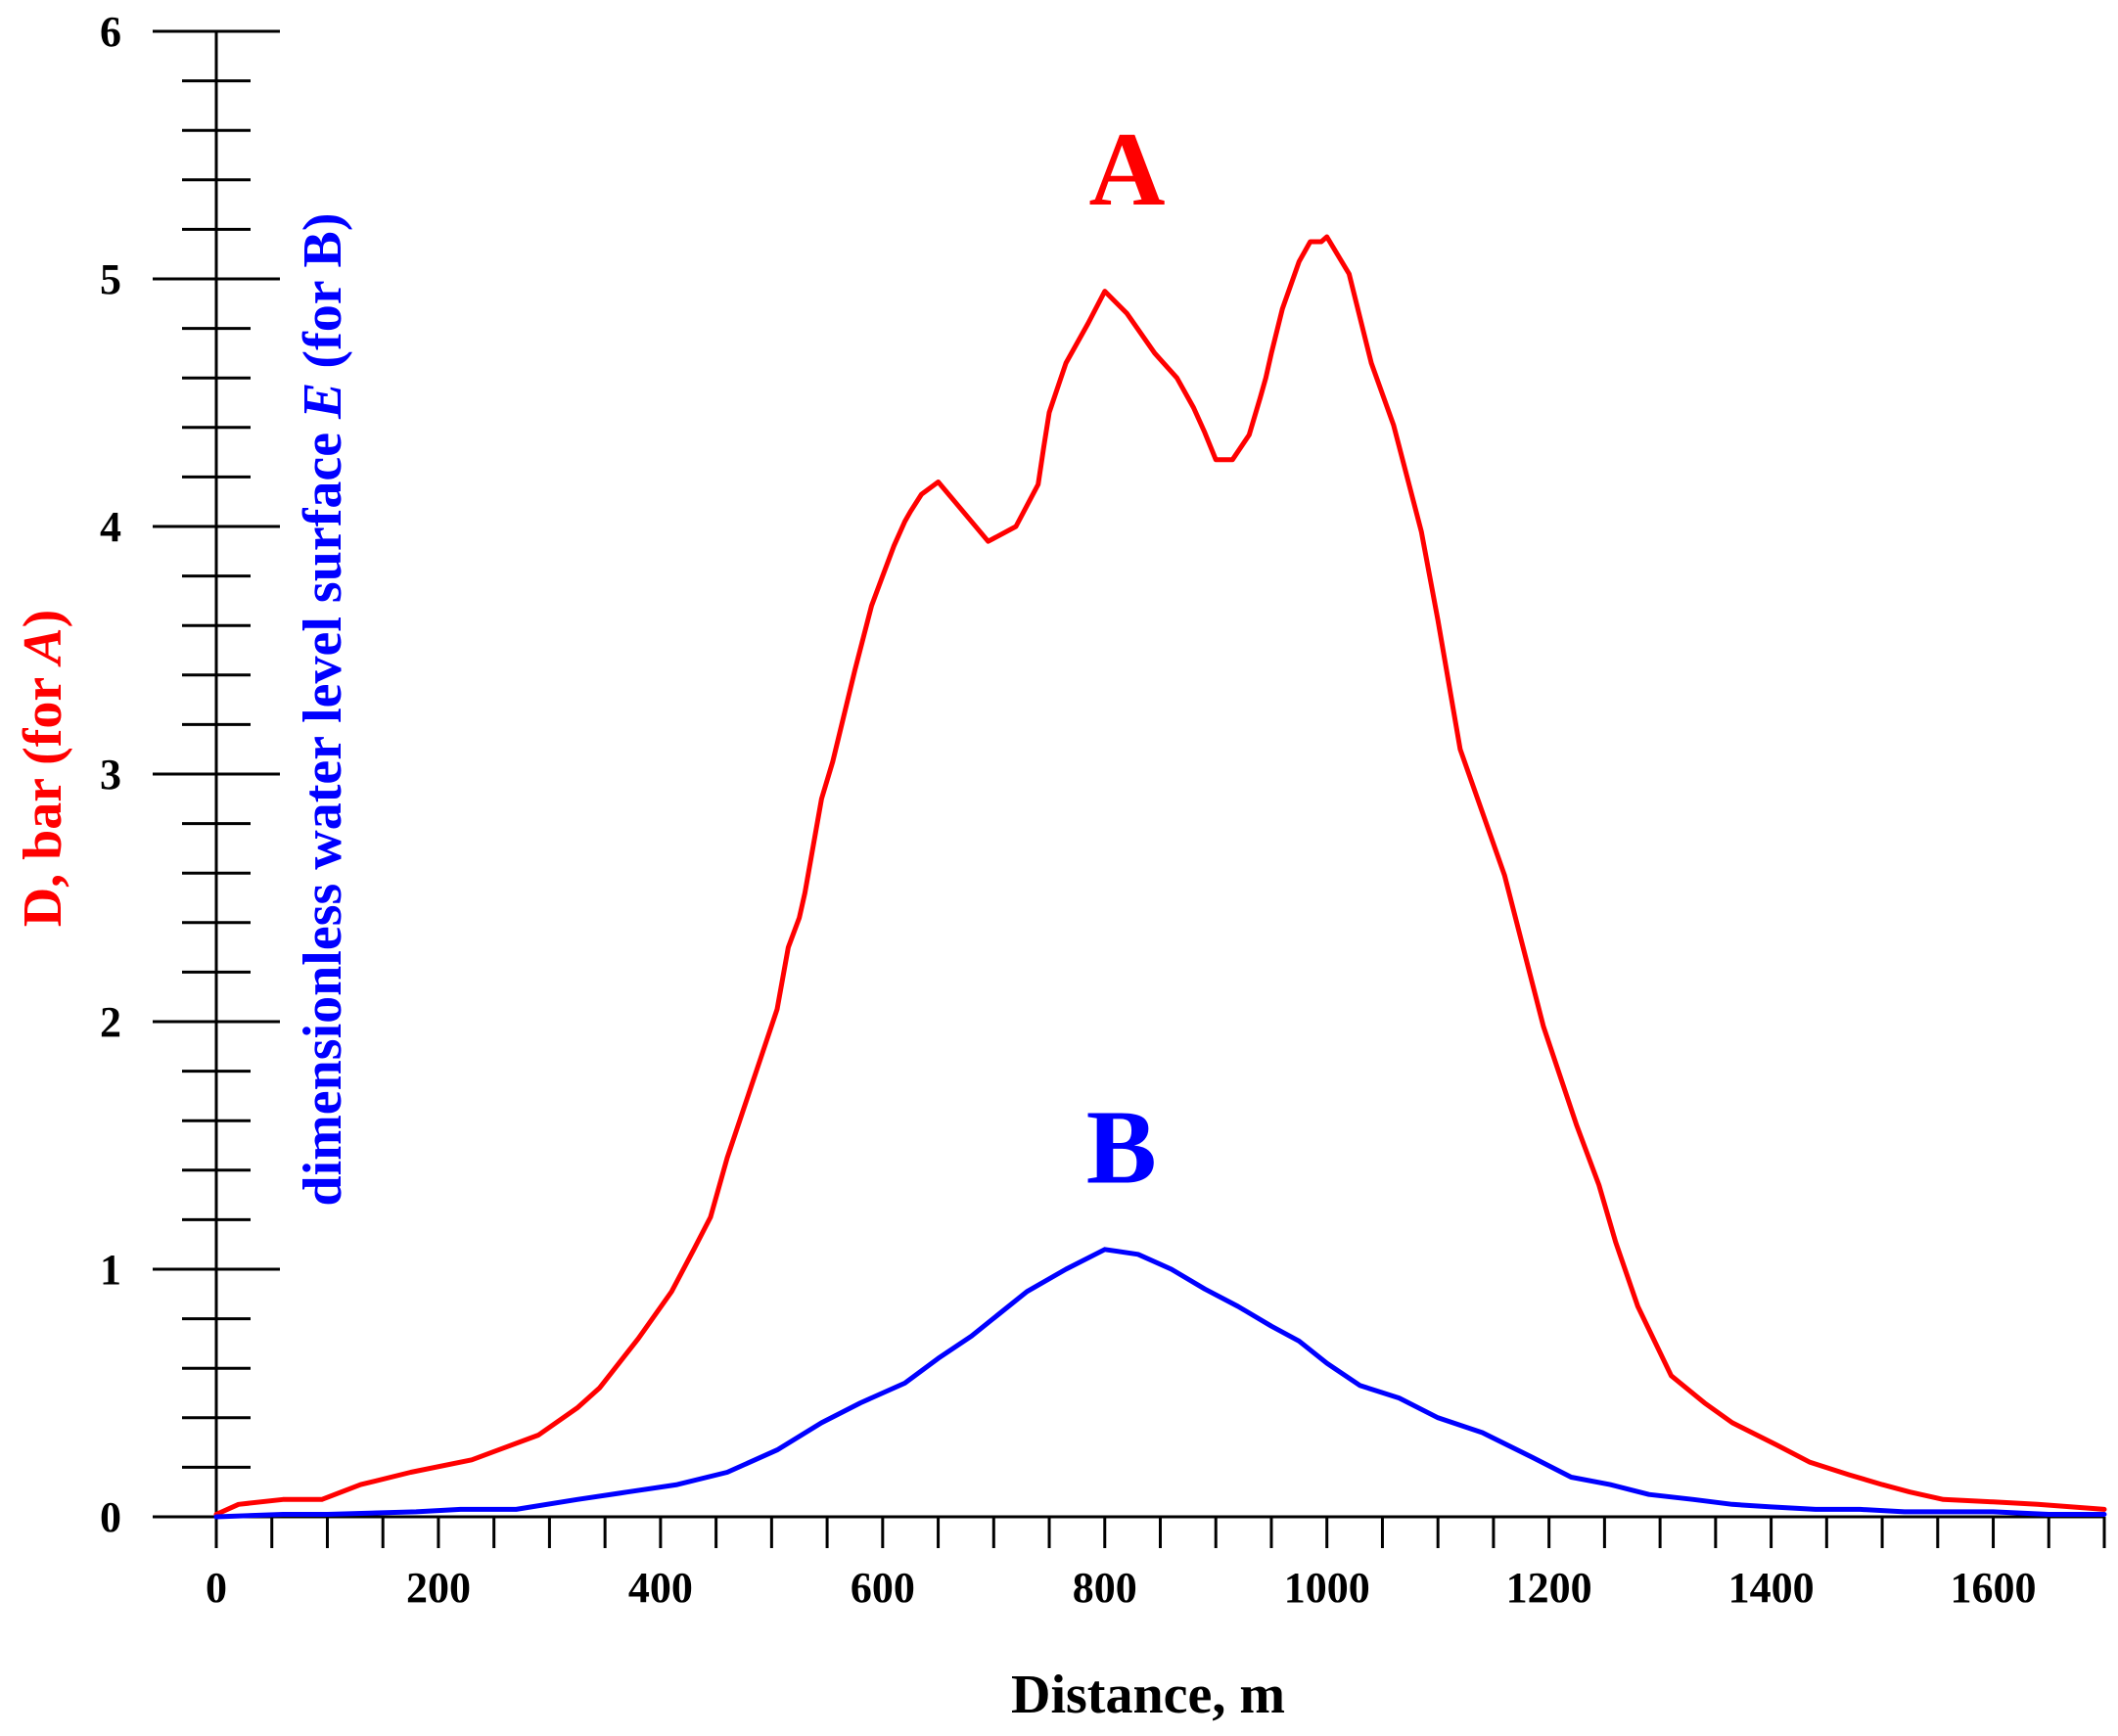  Describe the element at coordinates (438, 1588) in the screenshot. I see `x-tick-label: 200` at that location.